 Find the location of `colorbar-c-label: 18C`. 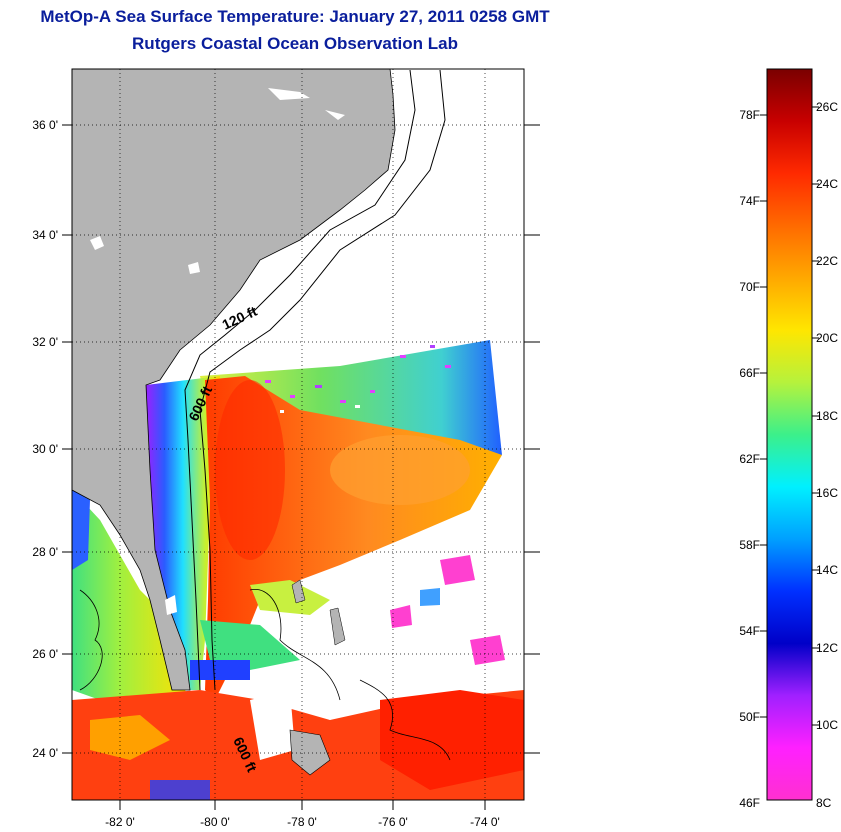

colorbar-c-label: 18C is located at coordinates (827, 416).